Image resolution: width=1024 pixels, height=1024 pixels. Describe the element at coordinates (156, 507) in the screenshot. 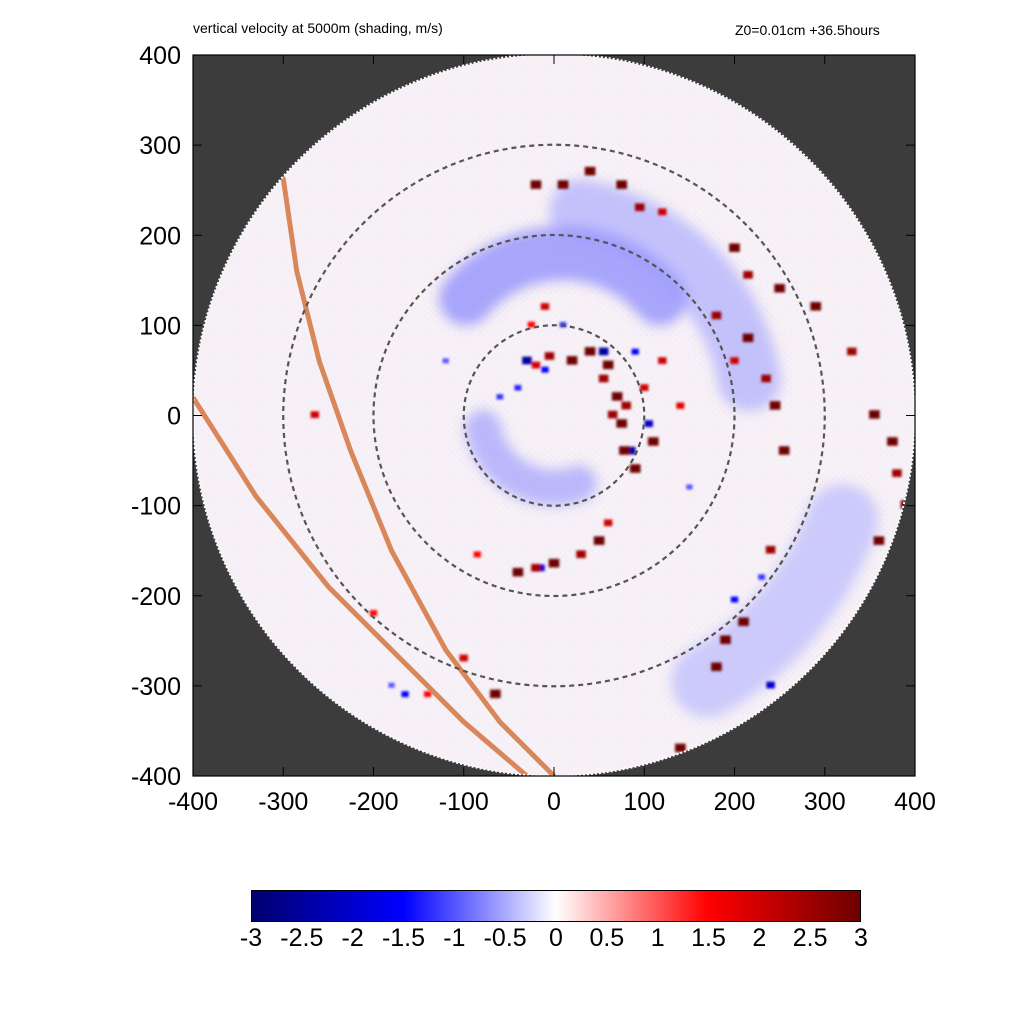

I see `y-tick-label: -100` at that location.